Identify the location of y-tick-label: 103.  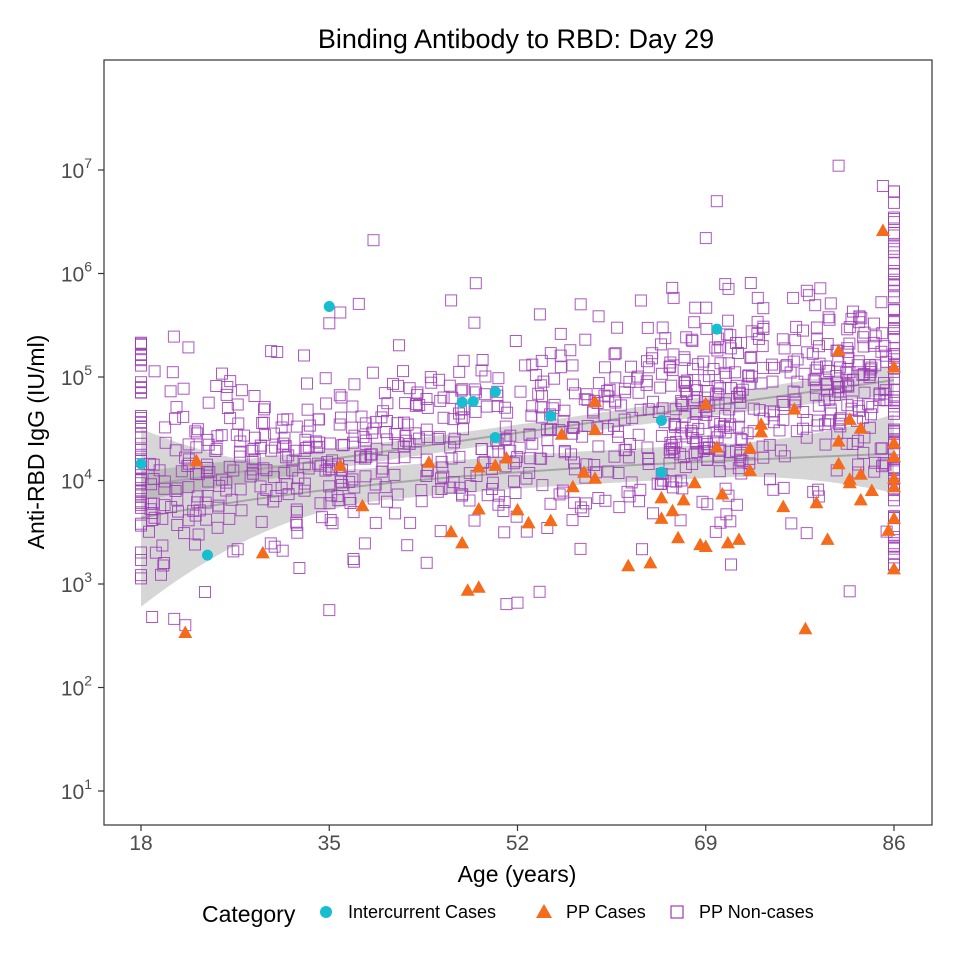
(76, 583).